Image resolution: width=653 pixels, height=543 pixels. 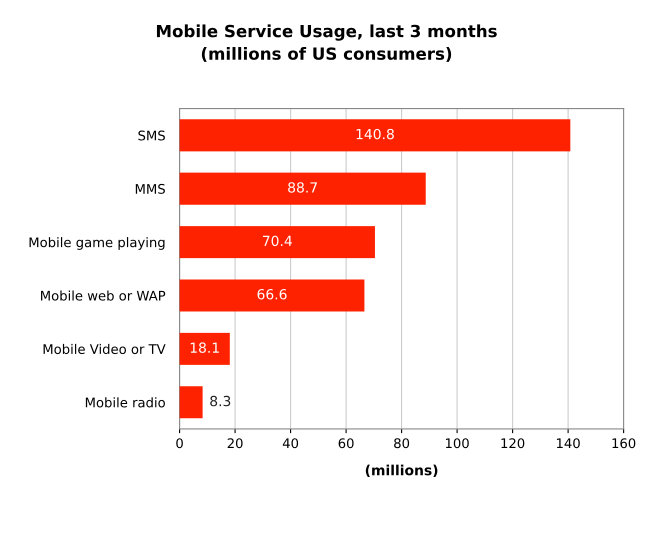 I want to click on y-tick-label: Mobile game playing, so click(x=97, y=243).